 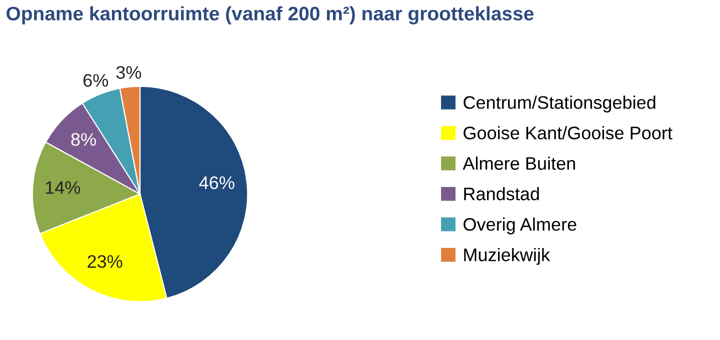 I want to click on legend-label: Muziekwijk, so click(x=507, y=256).